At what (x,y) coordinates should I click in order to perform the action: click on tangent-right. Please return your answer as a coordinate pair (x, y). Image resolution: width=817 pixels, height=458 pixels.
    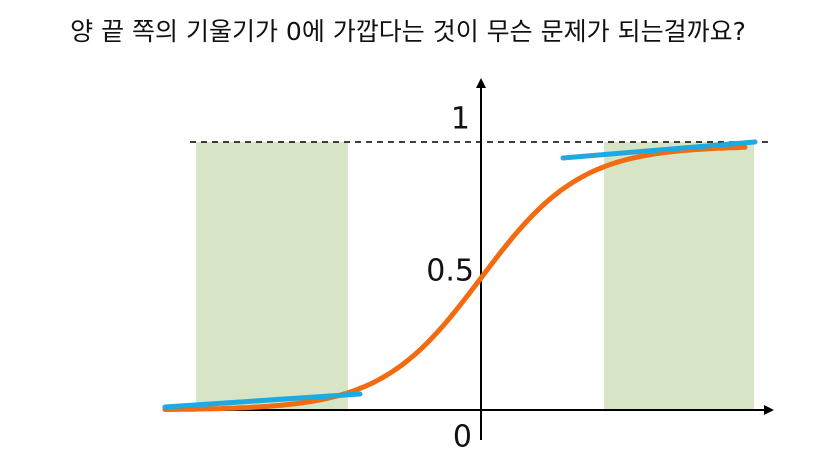
    Looking at the image, I should click on (659, 150).